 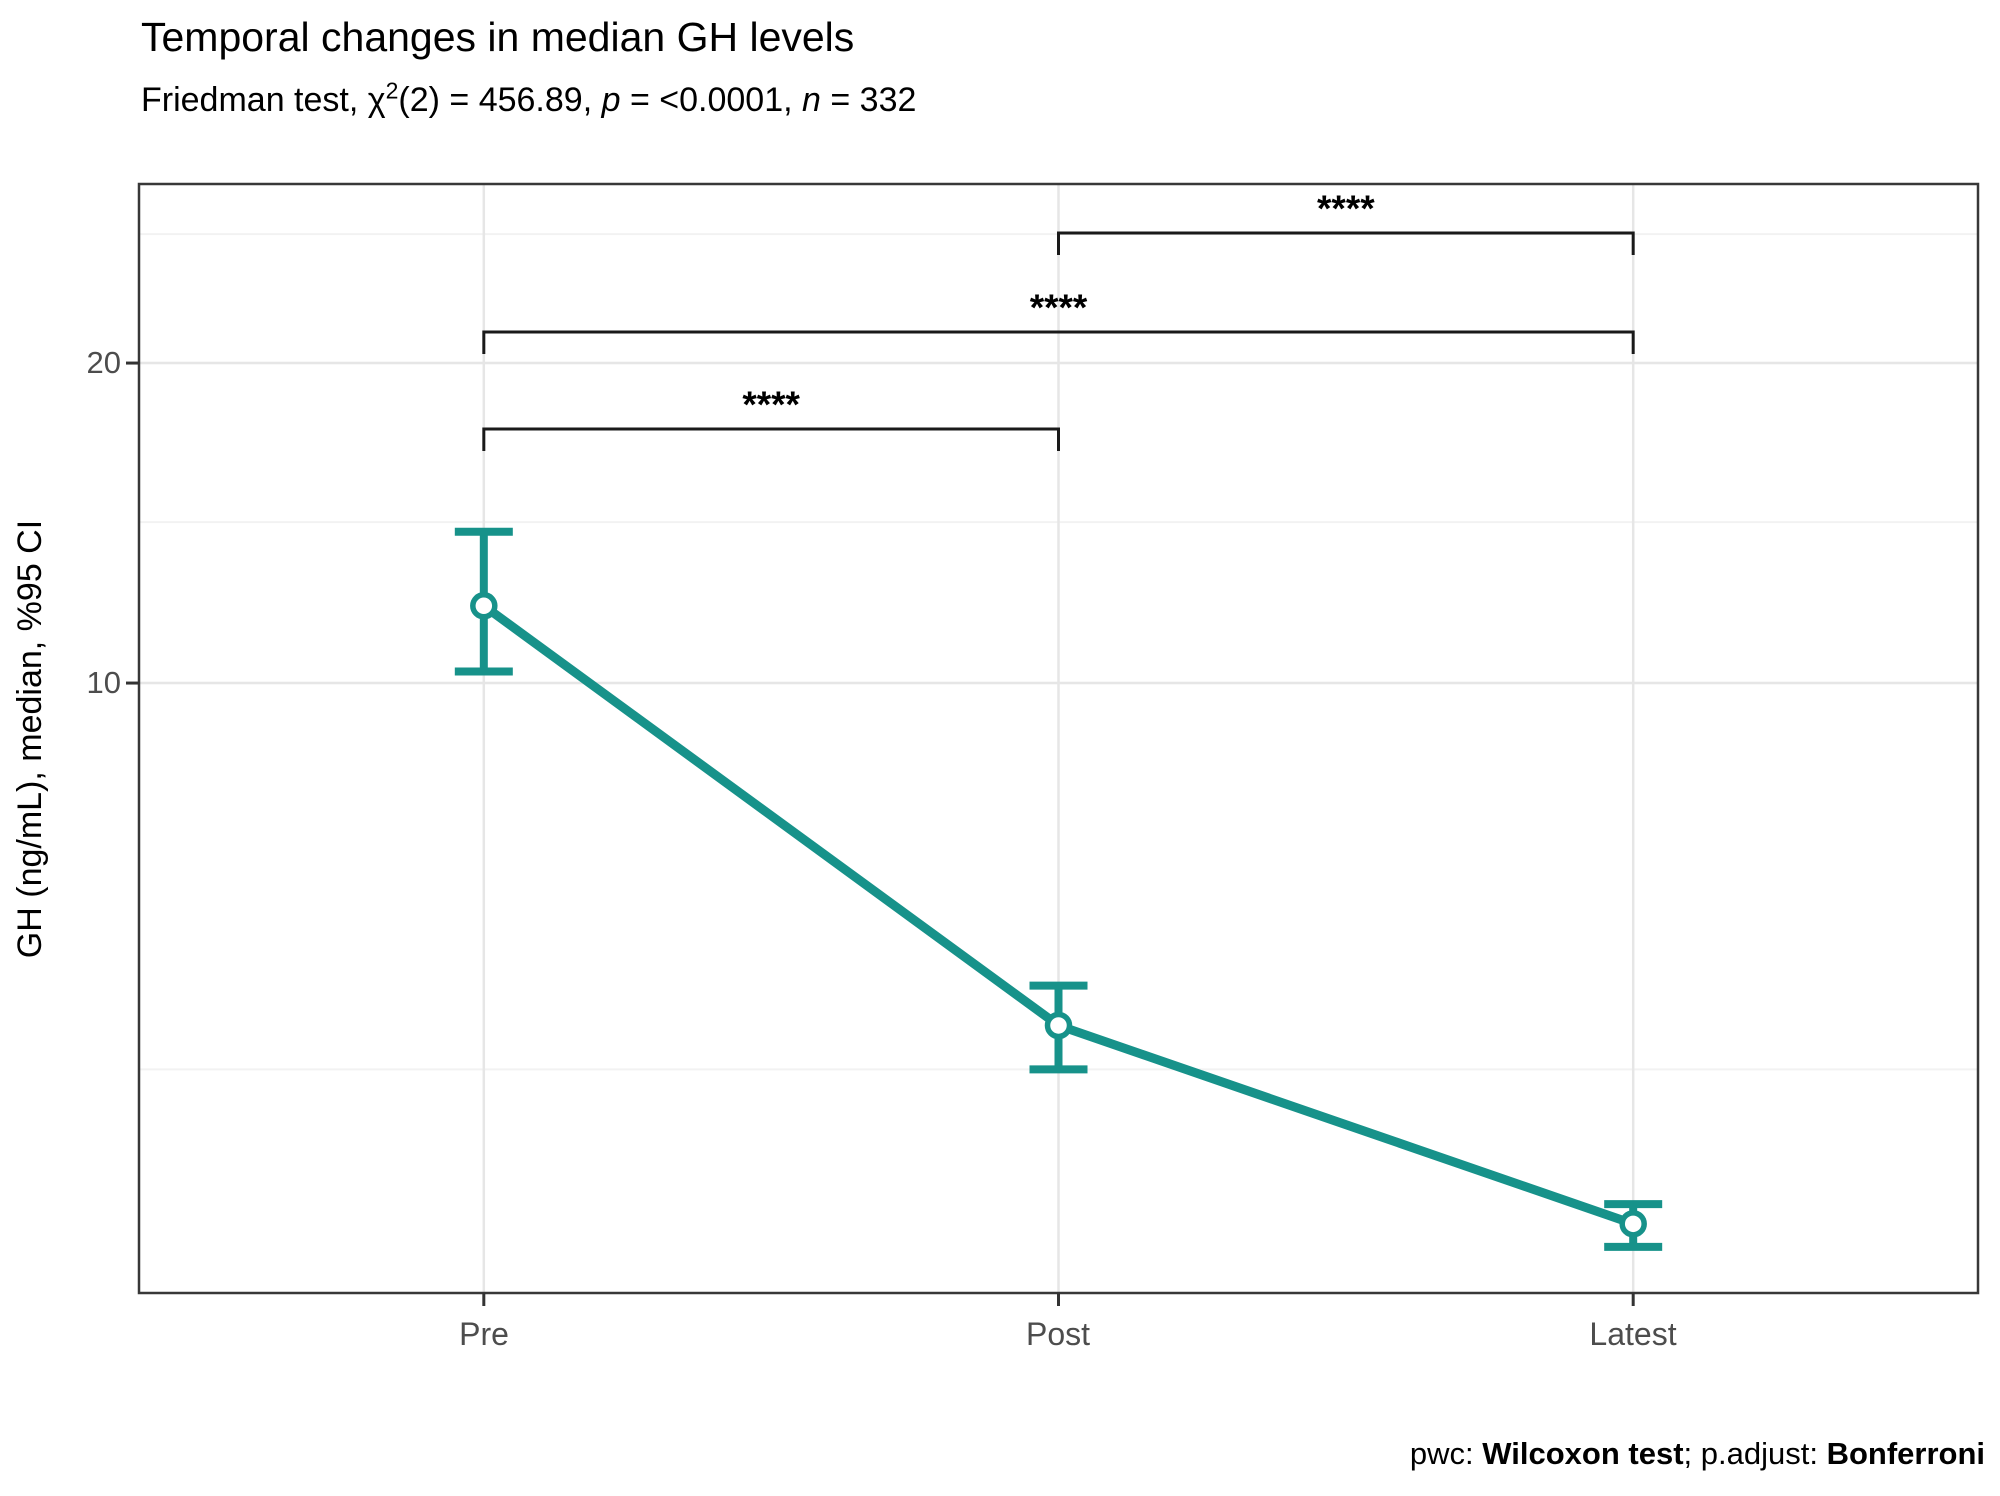 What do you see at coordinates (1385, 1454) in the screenshot?
I see `caption: pwc: Wilcoxon test; p.adjust: Bonferroni` at bounding box center [1385, 1454].